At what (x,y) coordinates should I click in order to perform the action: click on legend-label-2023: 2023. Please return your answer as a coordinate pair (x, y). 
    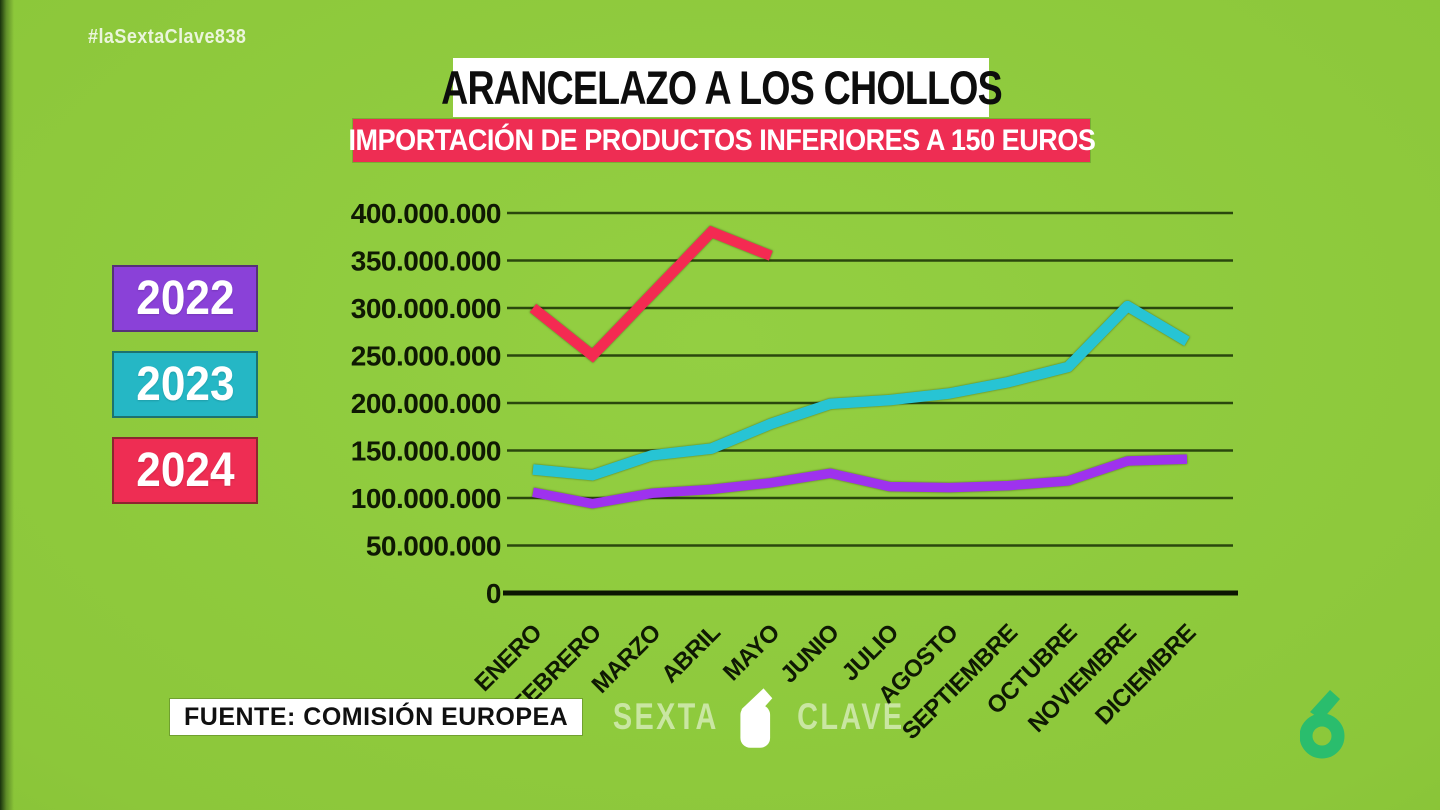
    Looking at the image, I should click on (185, 384).